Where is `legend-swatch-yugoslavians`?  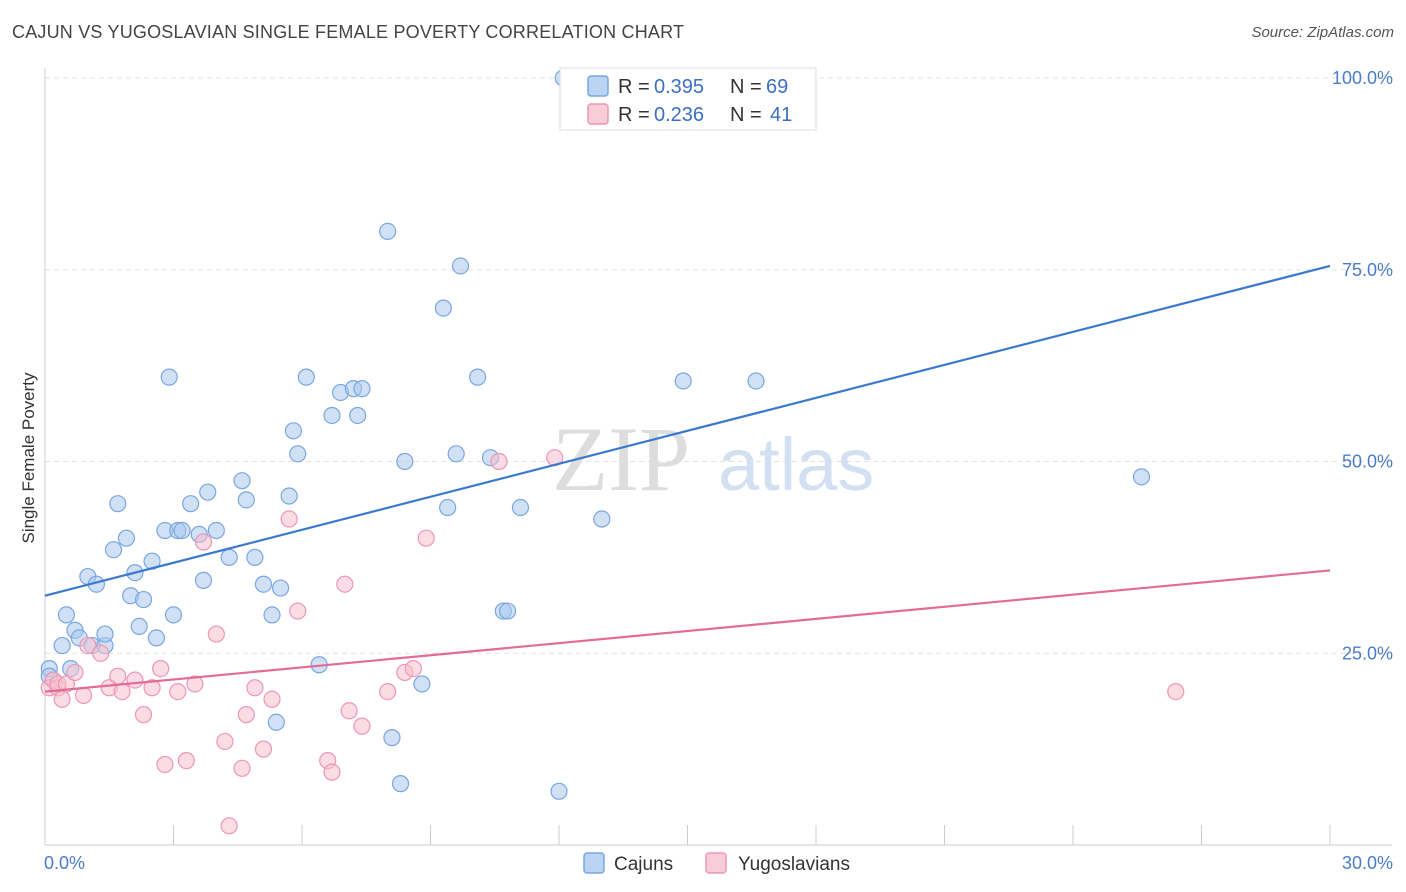 legend-swatch-yugoslavians is located at coordinates (598, 114).